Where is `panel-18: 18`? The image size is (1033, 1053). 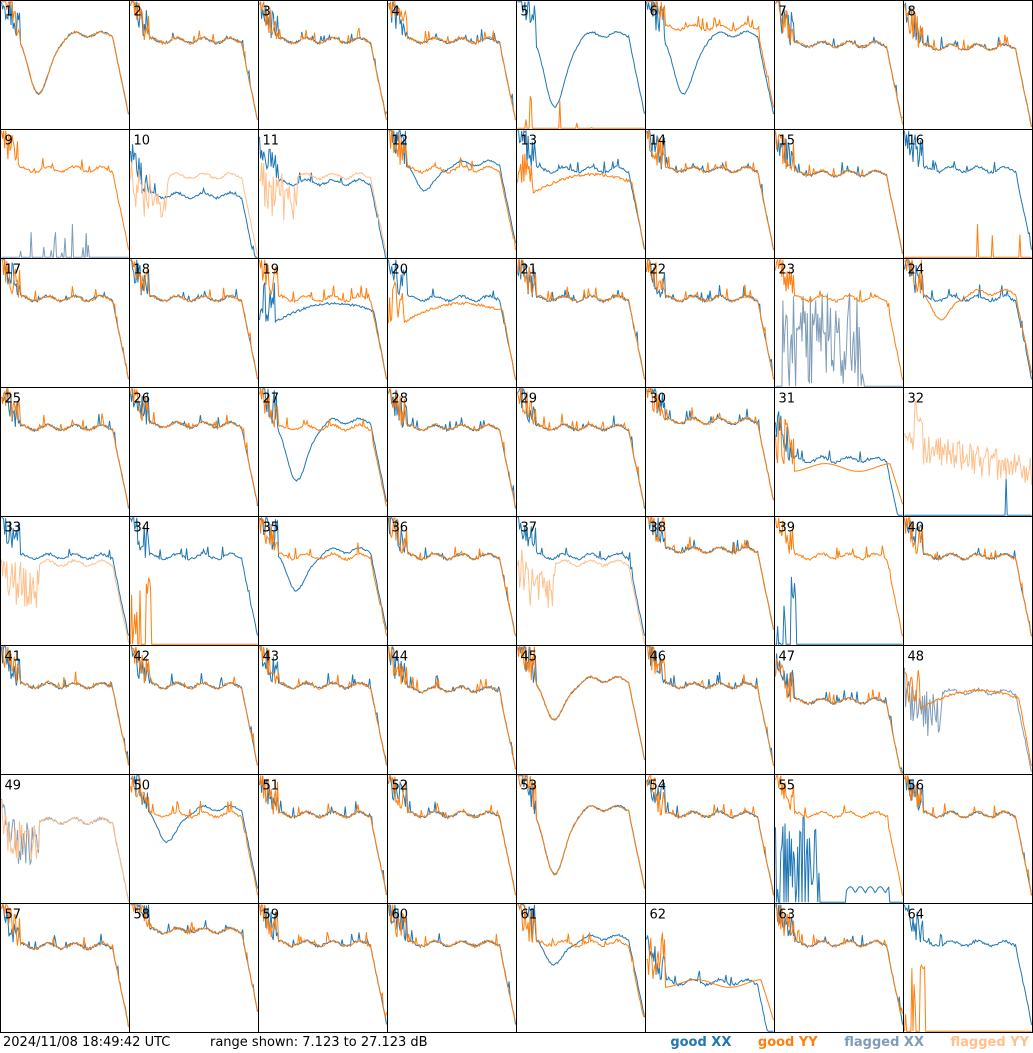
panel-18: 18 is located at coordinates (194, 323).